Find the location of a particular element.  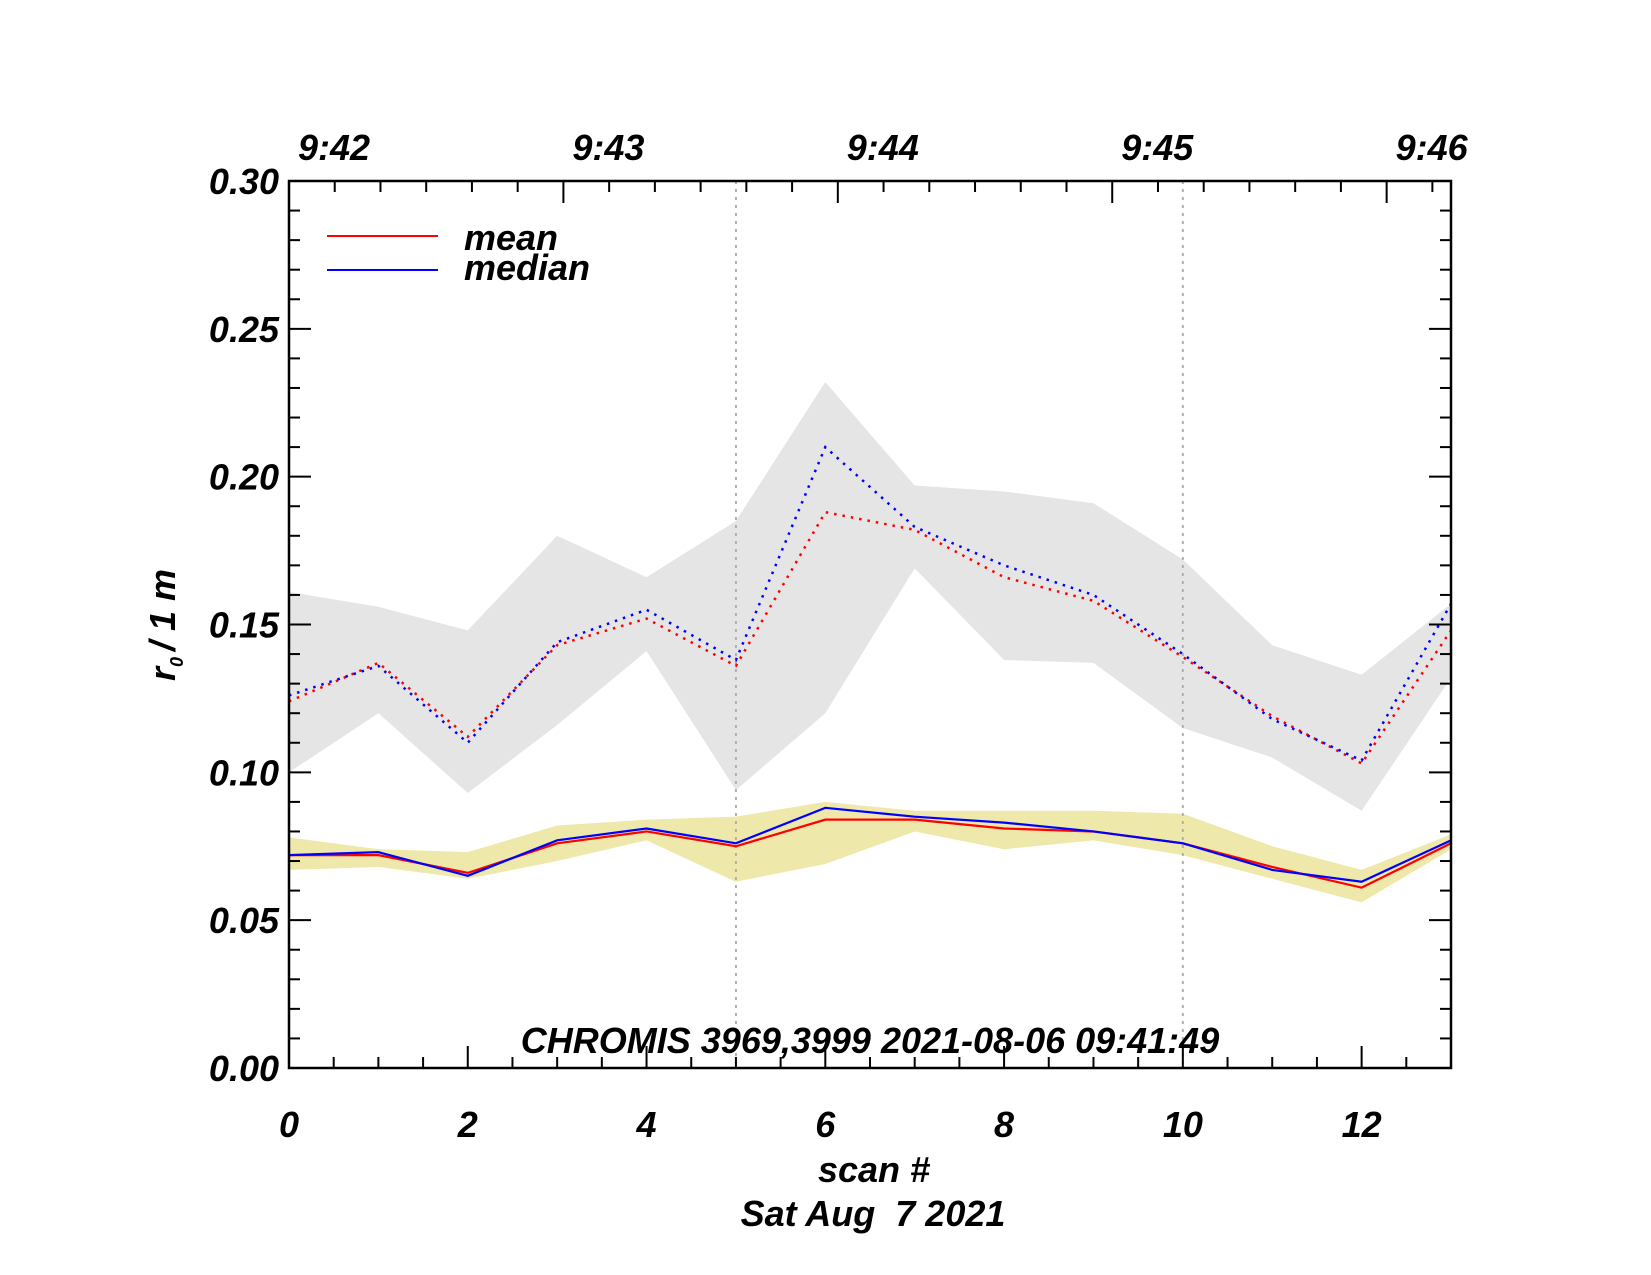

band-lower-group-range is located at coordinates (870, 852).